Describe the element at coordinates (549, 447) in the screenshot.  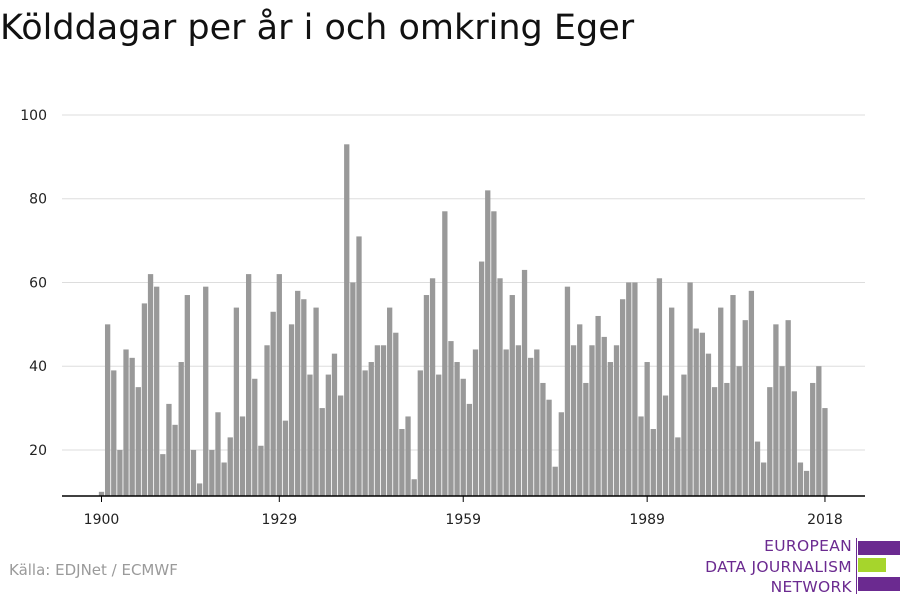
I see `bar-1973` at that location.